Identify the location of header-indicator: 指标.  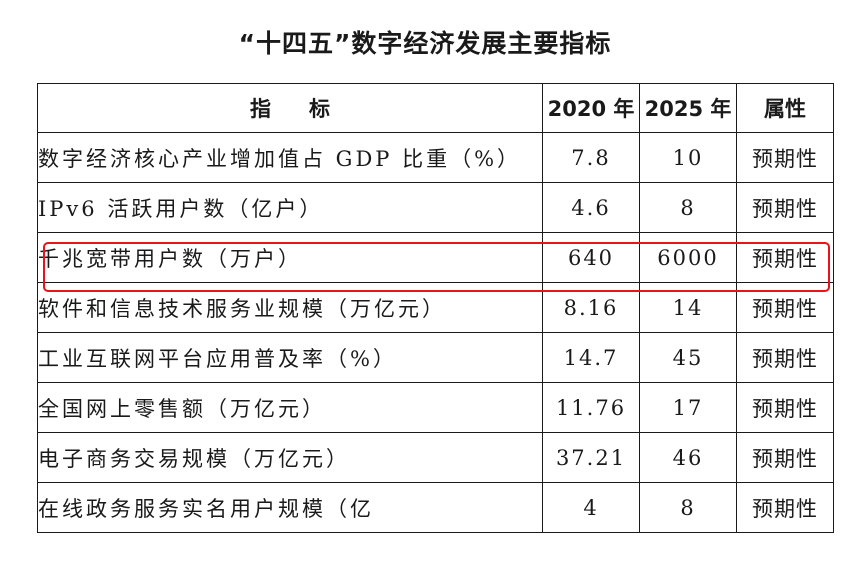
(290, 108).